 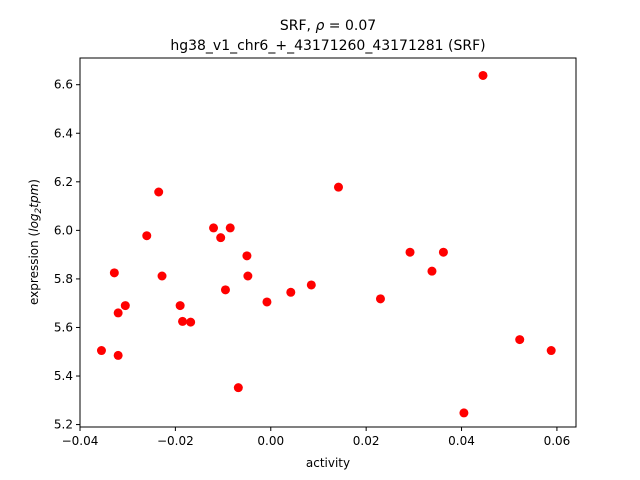 I want to click on y-label-tpm: tpm, so click(x=34, y=196).